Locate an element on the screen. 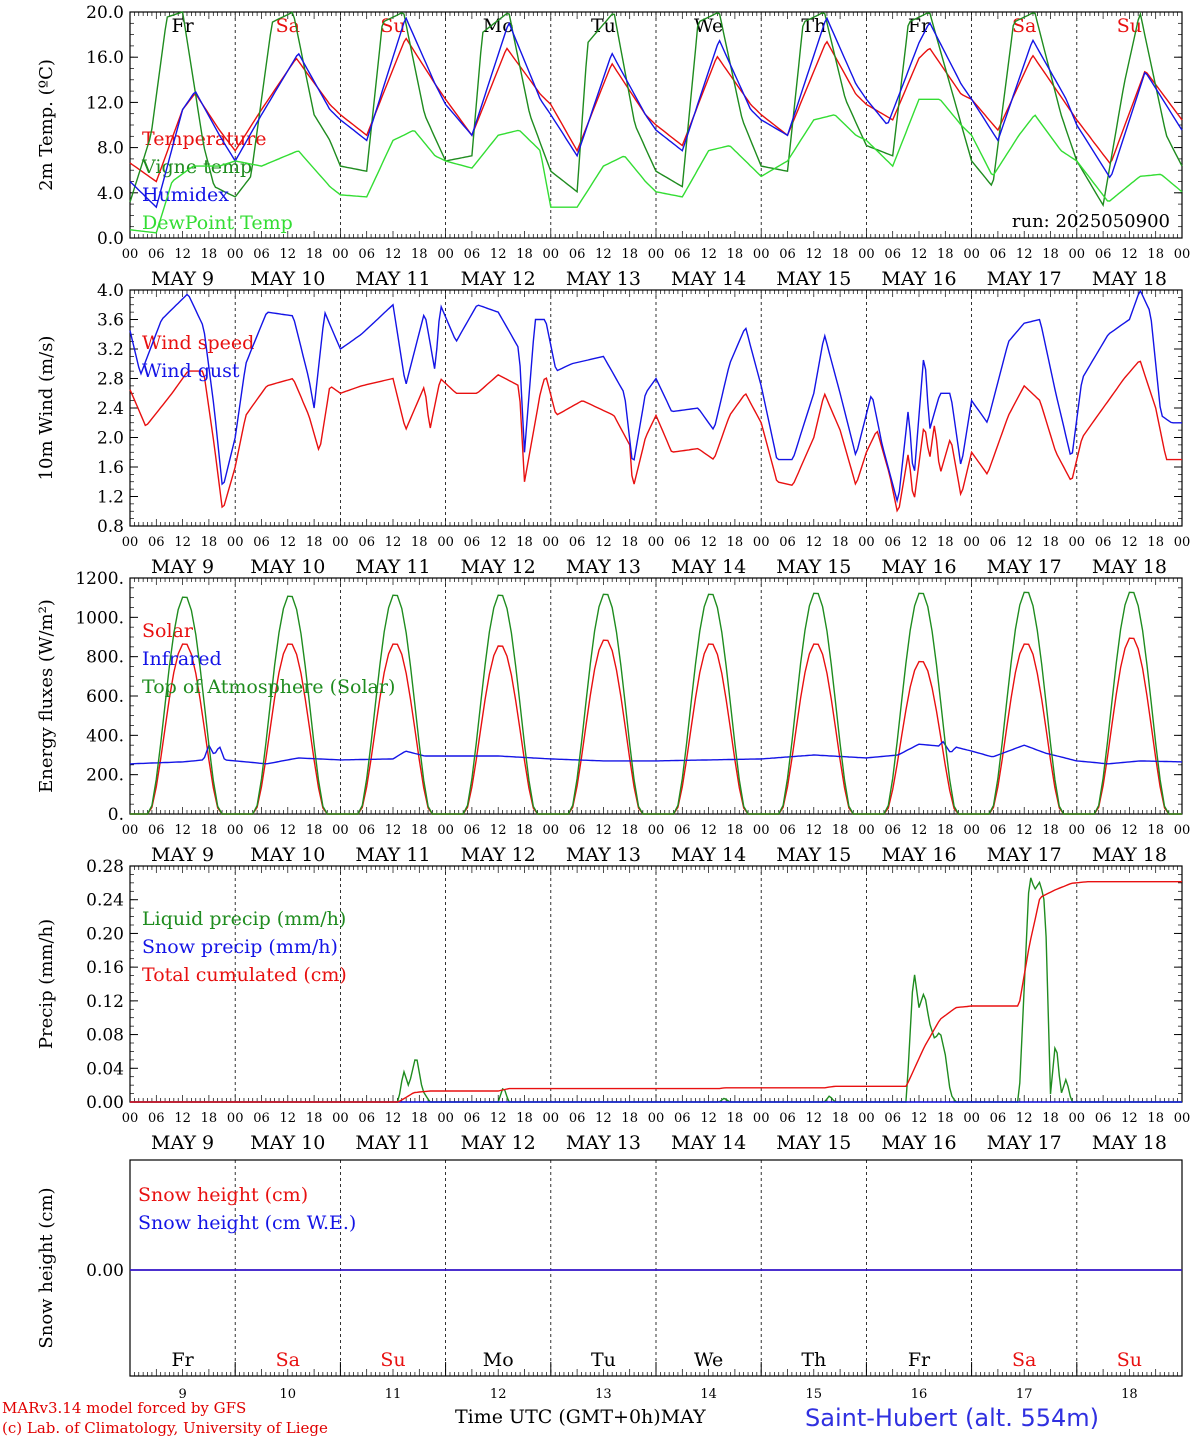  date-label: MAY 18 is located at coordinates (1129, 567).